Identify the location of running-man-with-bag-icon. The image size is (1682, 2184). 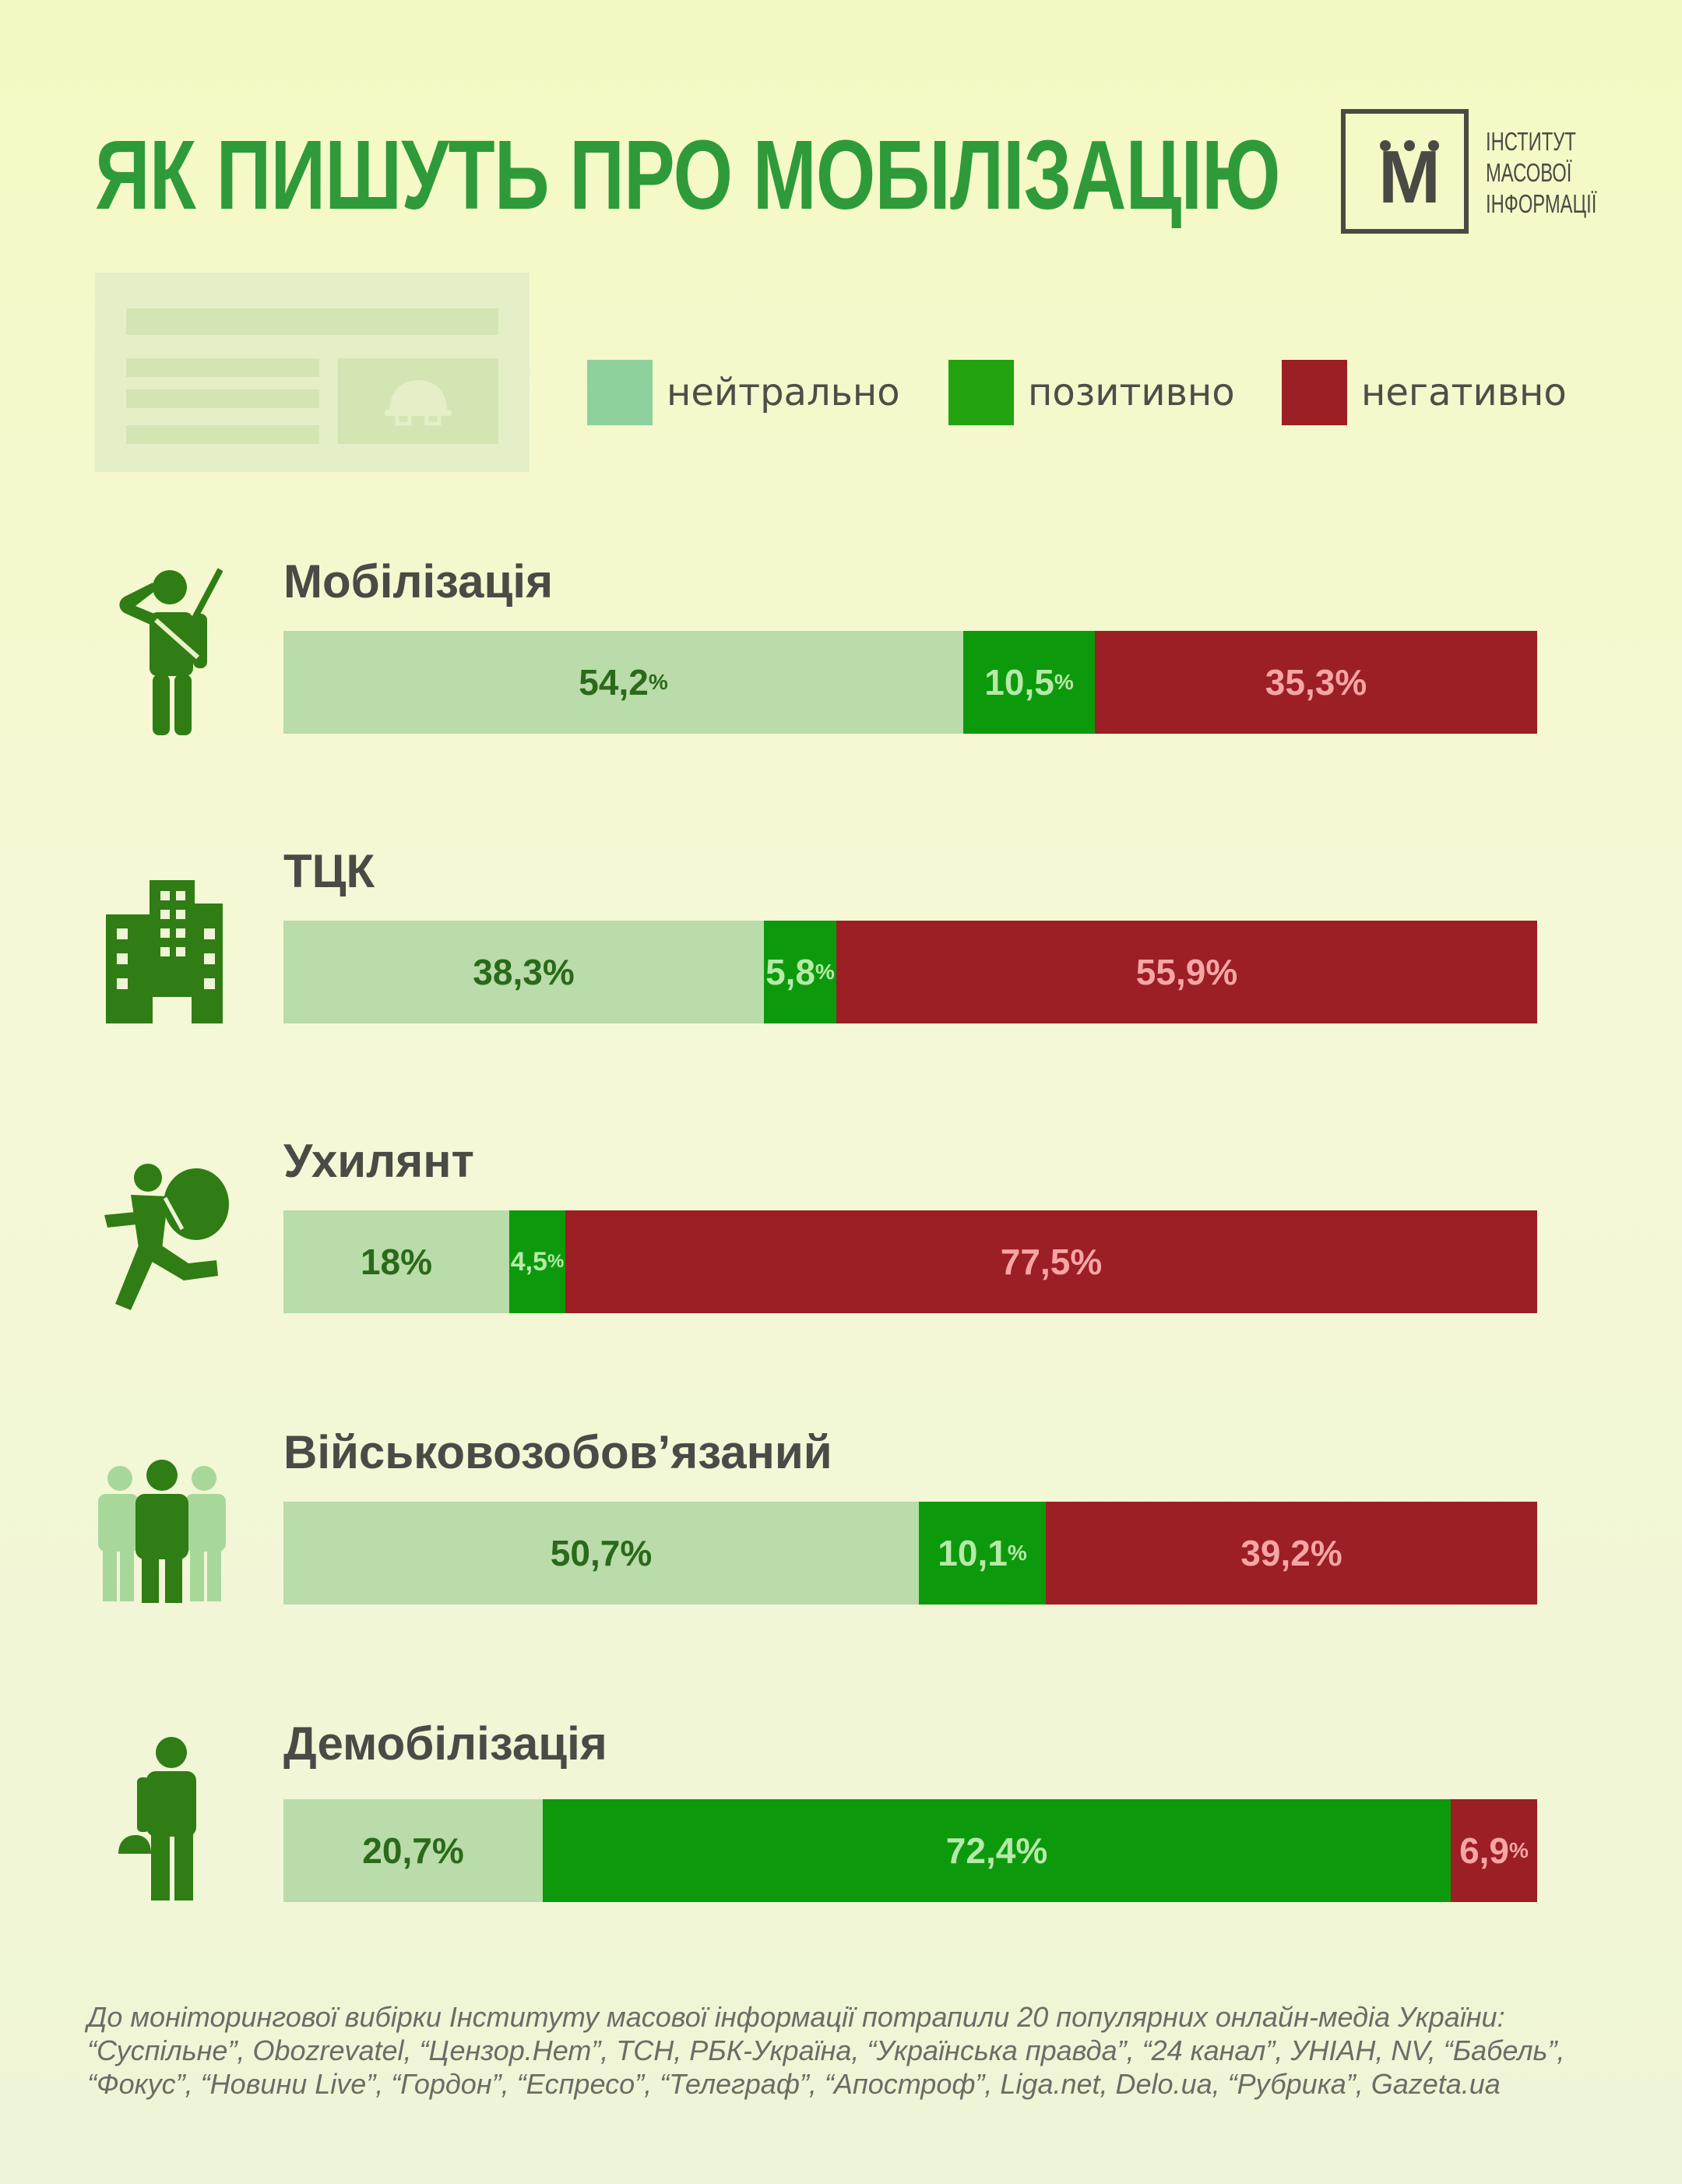
(166, 1237).